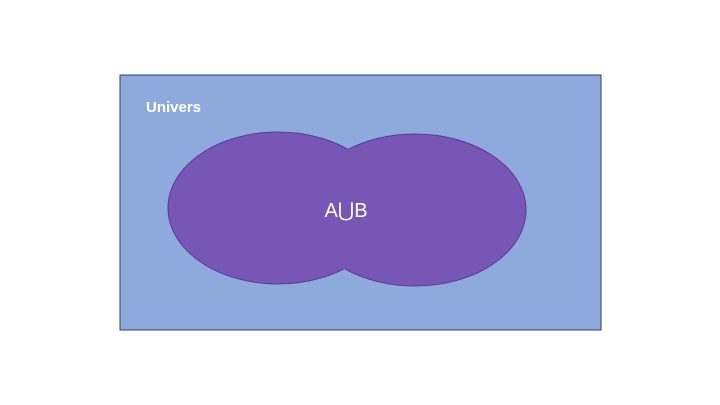 Image resolution: width=720 pixels, height=405 pixels. I want to click on union-label: A⋃B, so click(345, 211).